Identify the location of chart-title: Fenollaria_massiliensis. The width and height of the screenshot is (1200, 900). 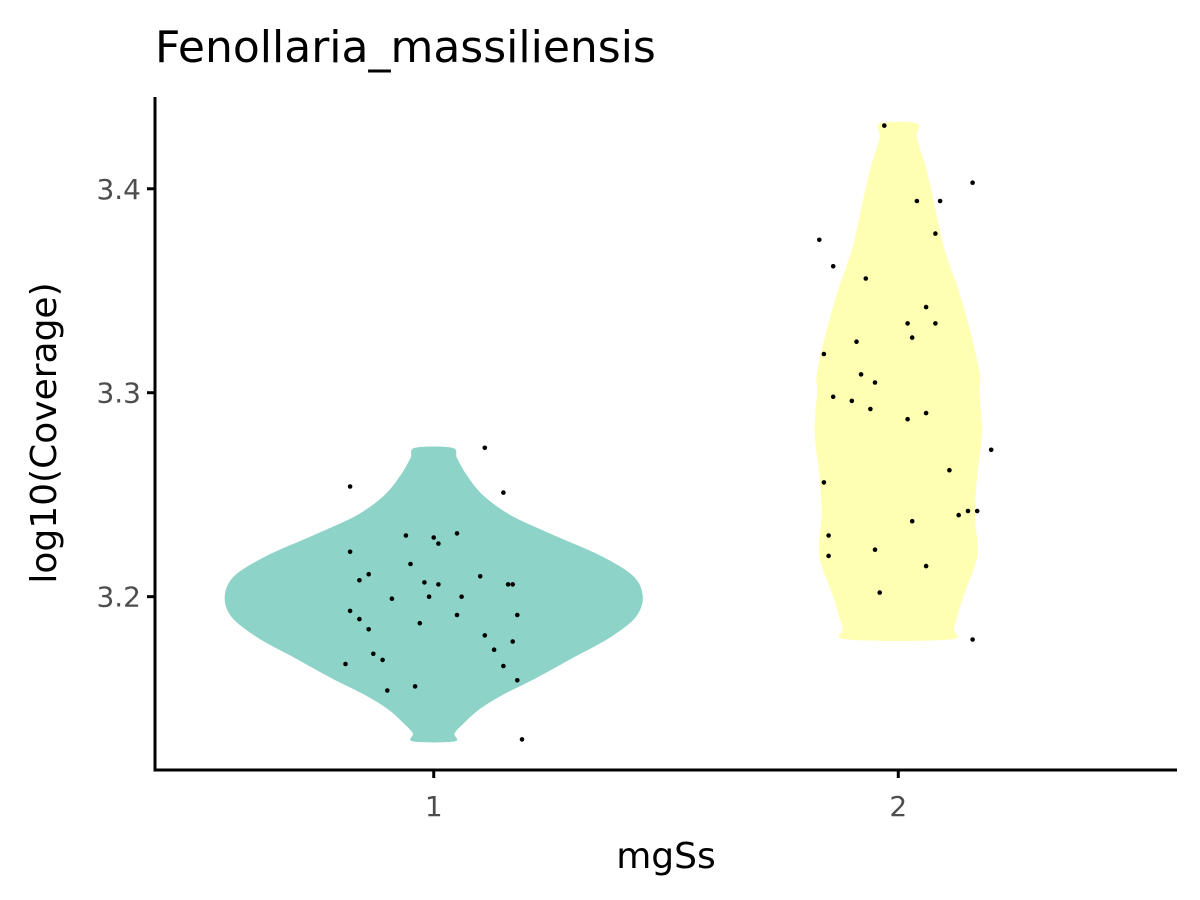
(405, 47).